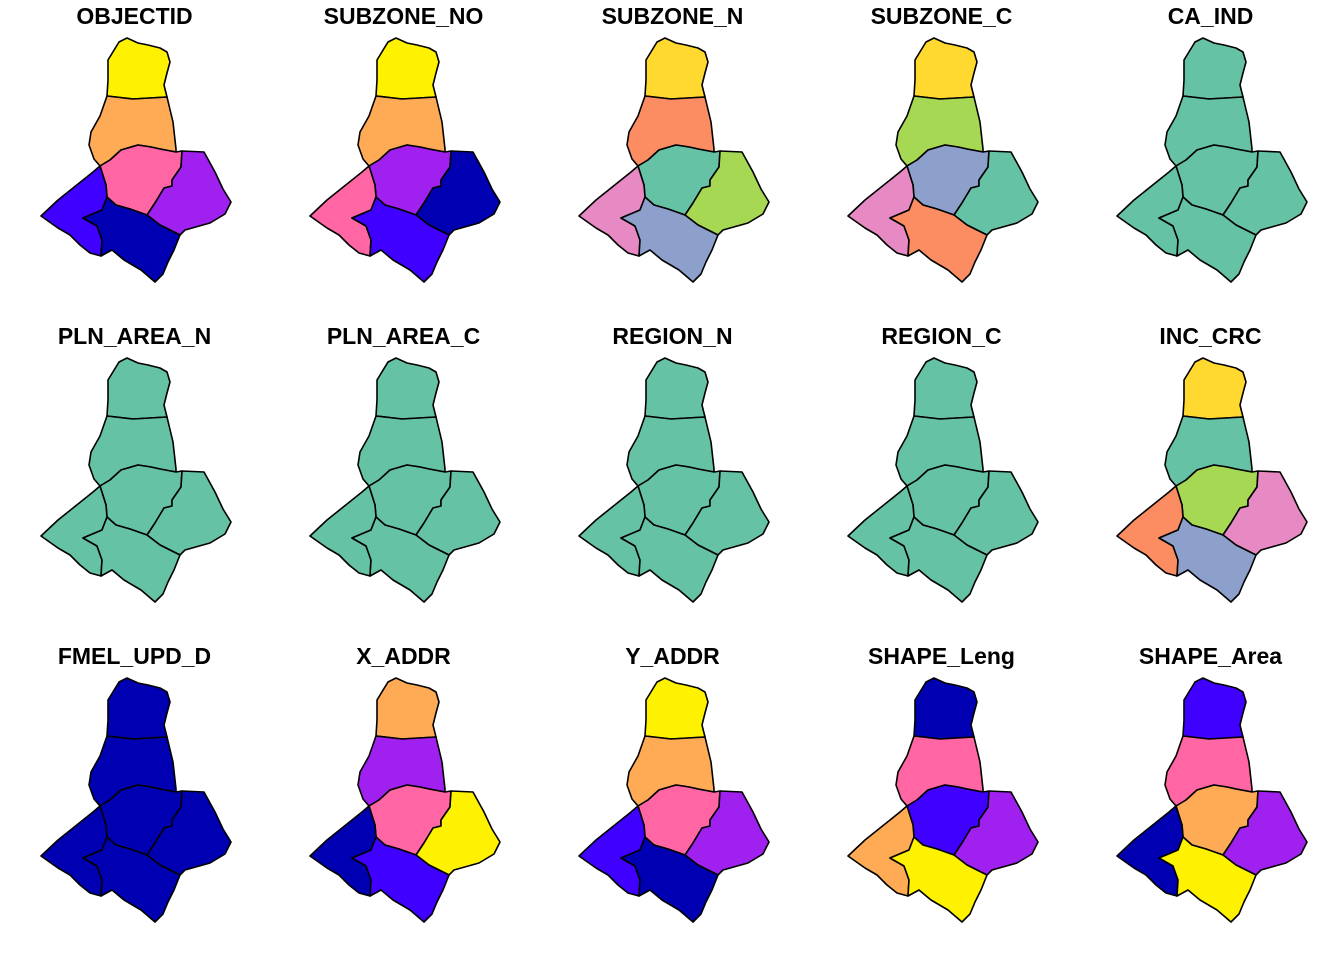 The width and height of the screenshot is (1344, 960). I want to click on map-panel: SHAPE_Area, so click(1210, 800).